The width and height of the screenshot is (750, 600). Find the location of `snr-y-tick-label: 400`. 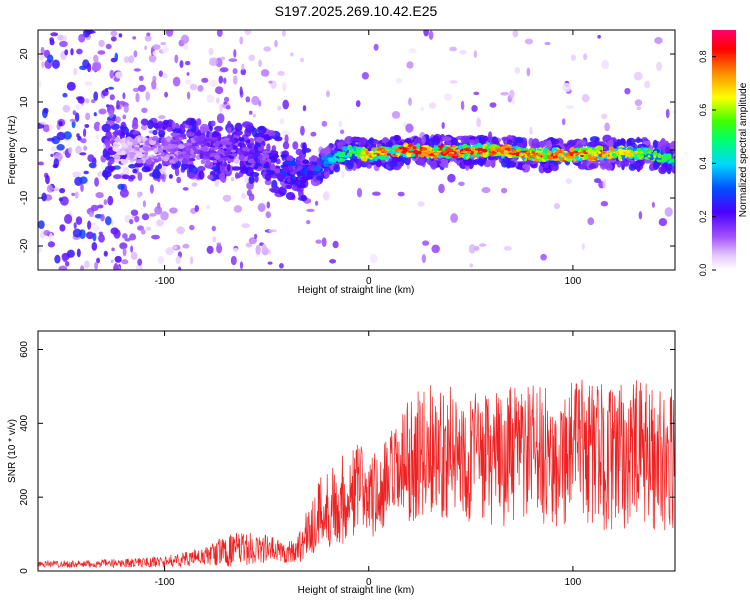

snr-y-tick-label: 400 is located at coordinates (24, 423).